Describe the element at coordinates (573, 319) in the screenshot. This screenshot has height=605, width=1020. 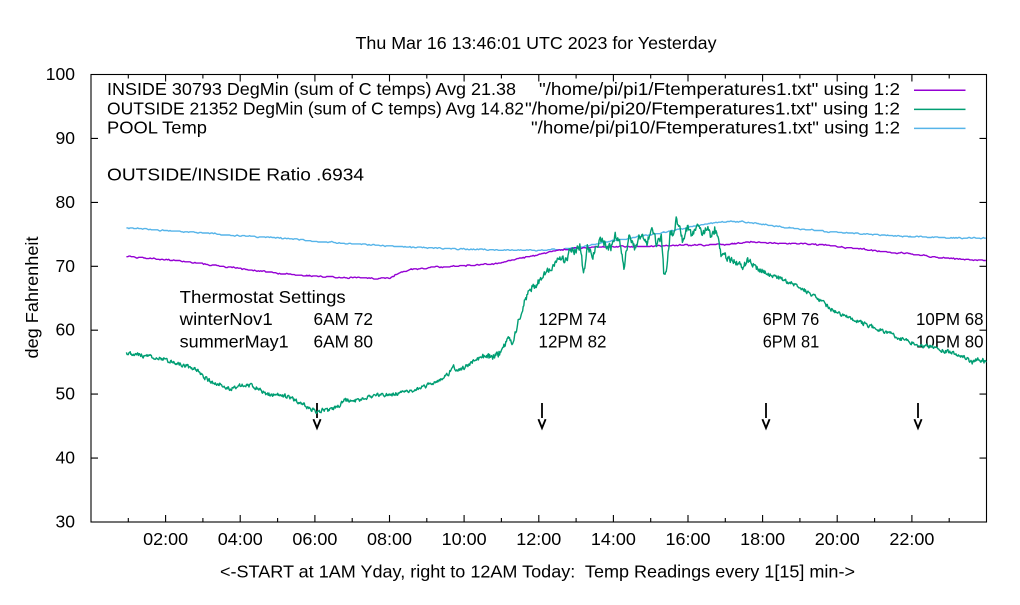
I see `svg-text: 12PM 74` at that location.